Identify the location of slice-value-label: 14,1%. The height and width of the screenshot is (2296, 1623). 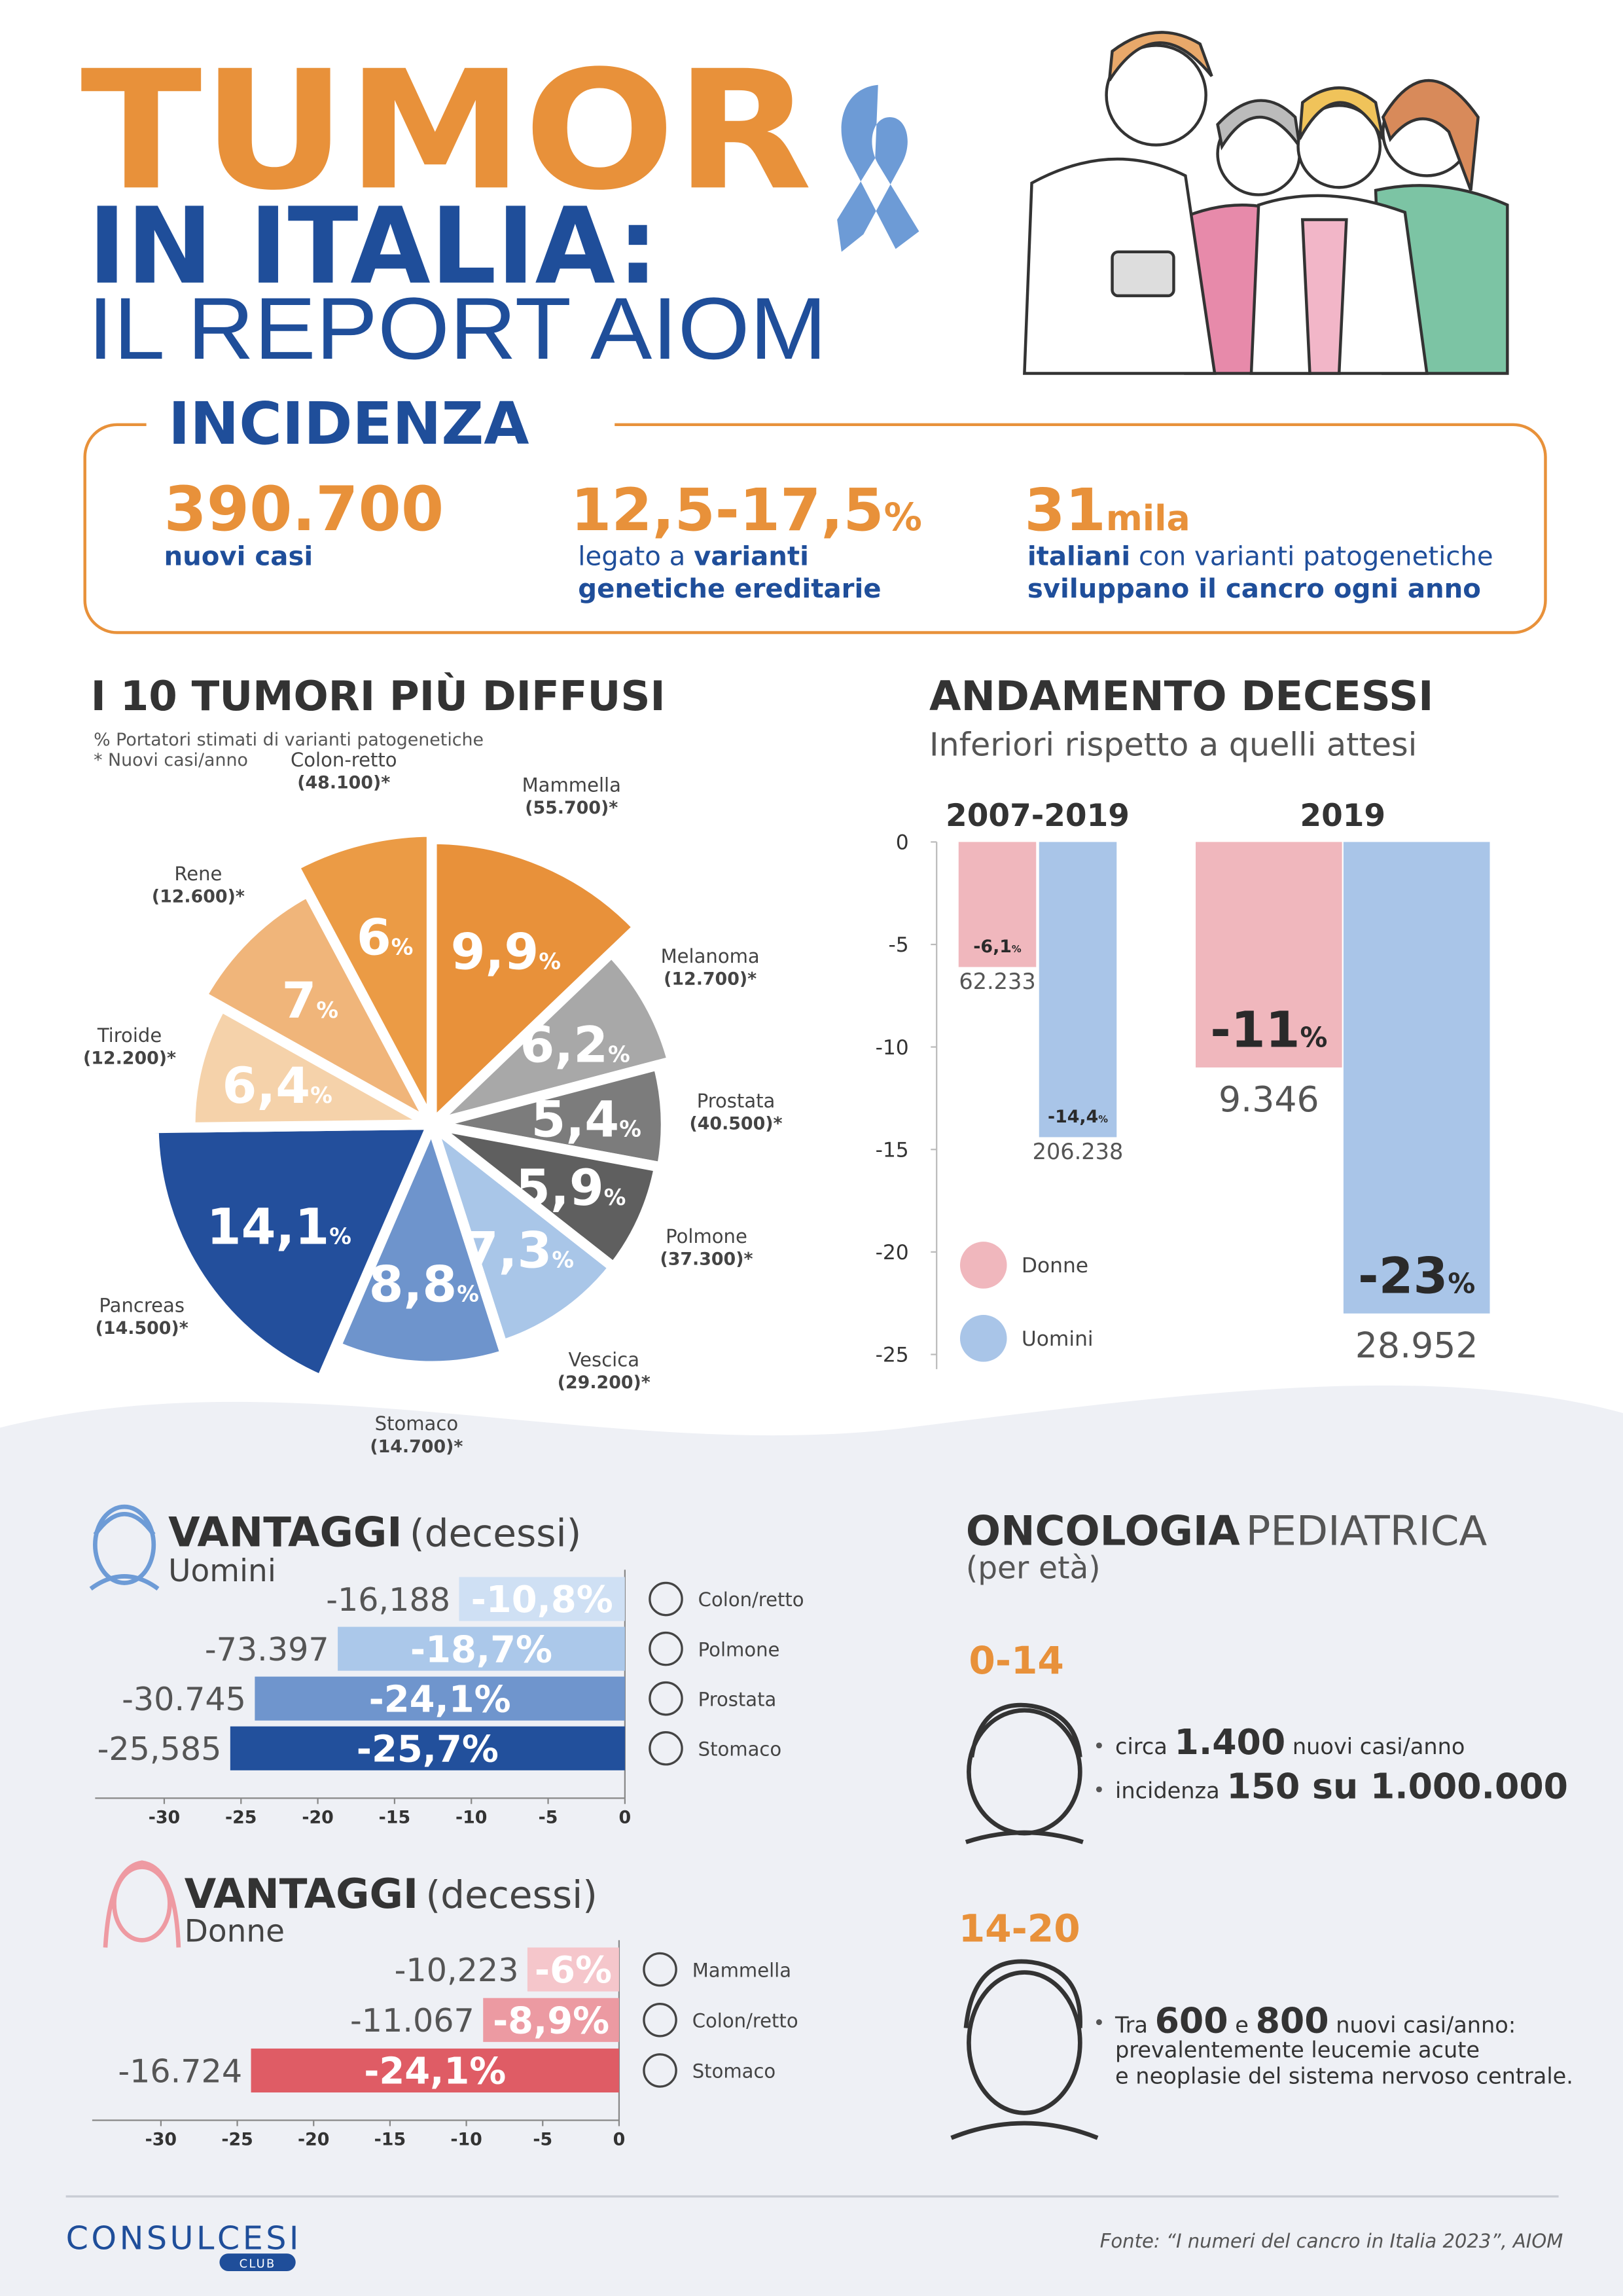
(279, 1227).